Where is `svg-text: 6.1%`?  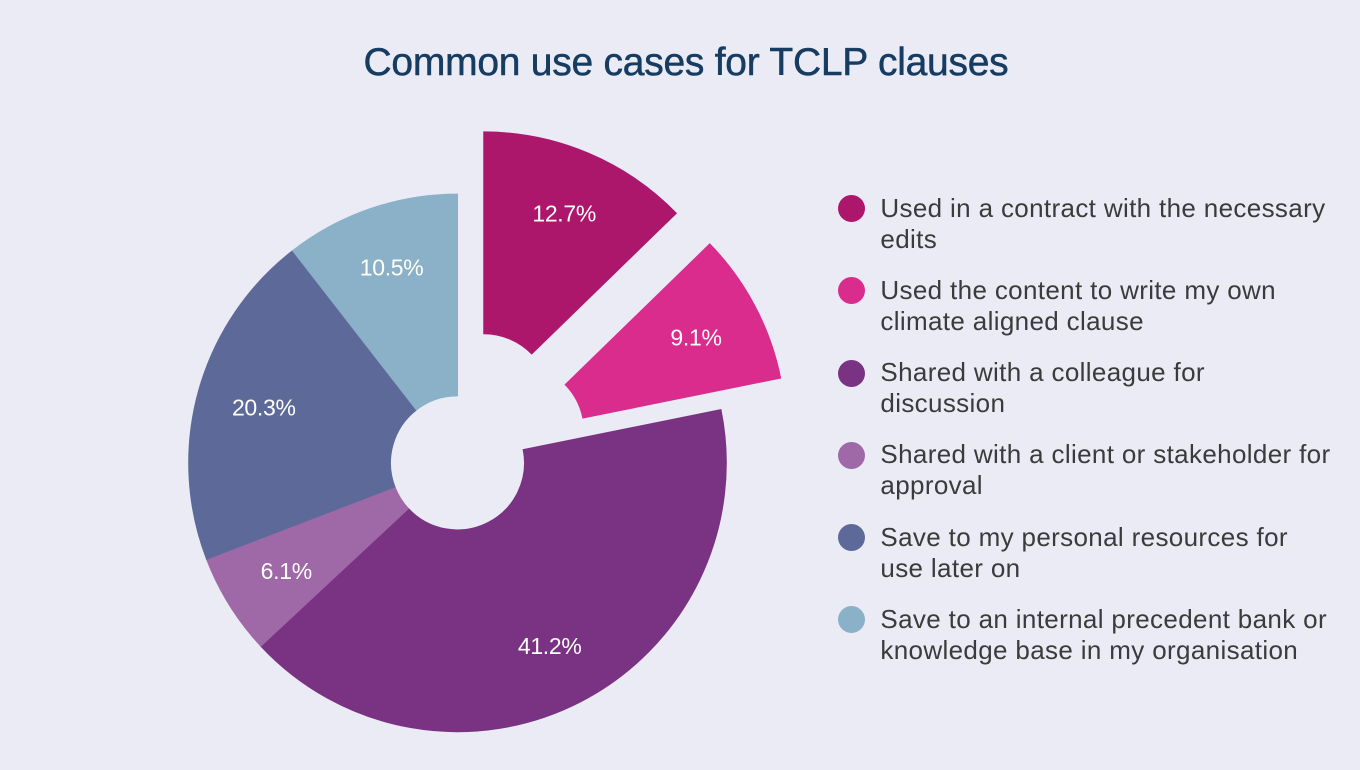 svg-text: 6.1% is located at coordinates (286, 571).